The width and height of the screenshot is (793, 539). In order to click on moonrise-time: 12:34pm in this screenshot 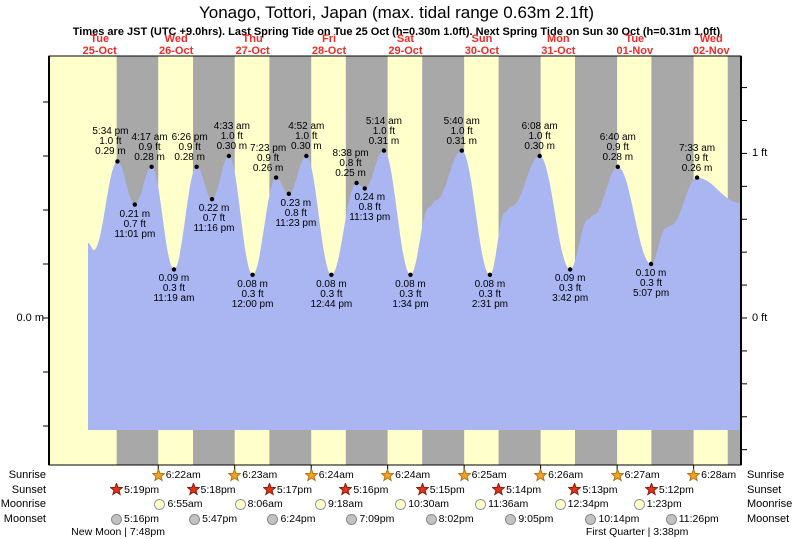, I will do `click(588, 504)`.